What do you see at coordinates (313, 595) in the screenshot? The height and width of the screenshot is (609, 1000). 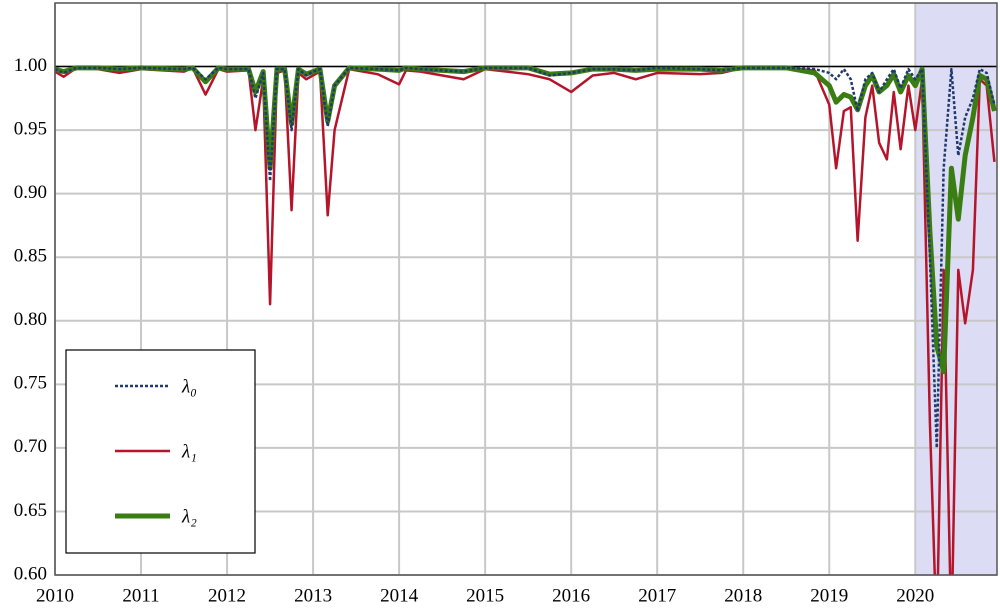 I see `x-tick-label: 2013` at bounding box center [313, 595].